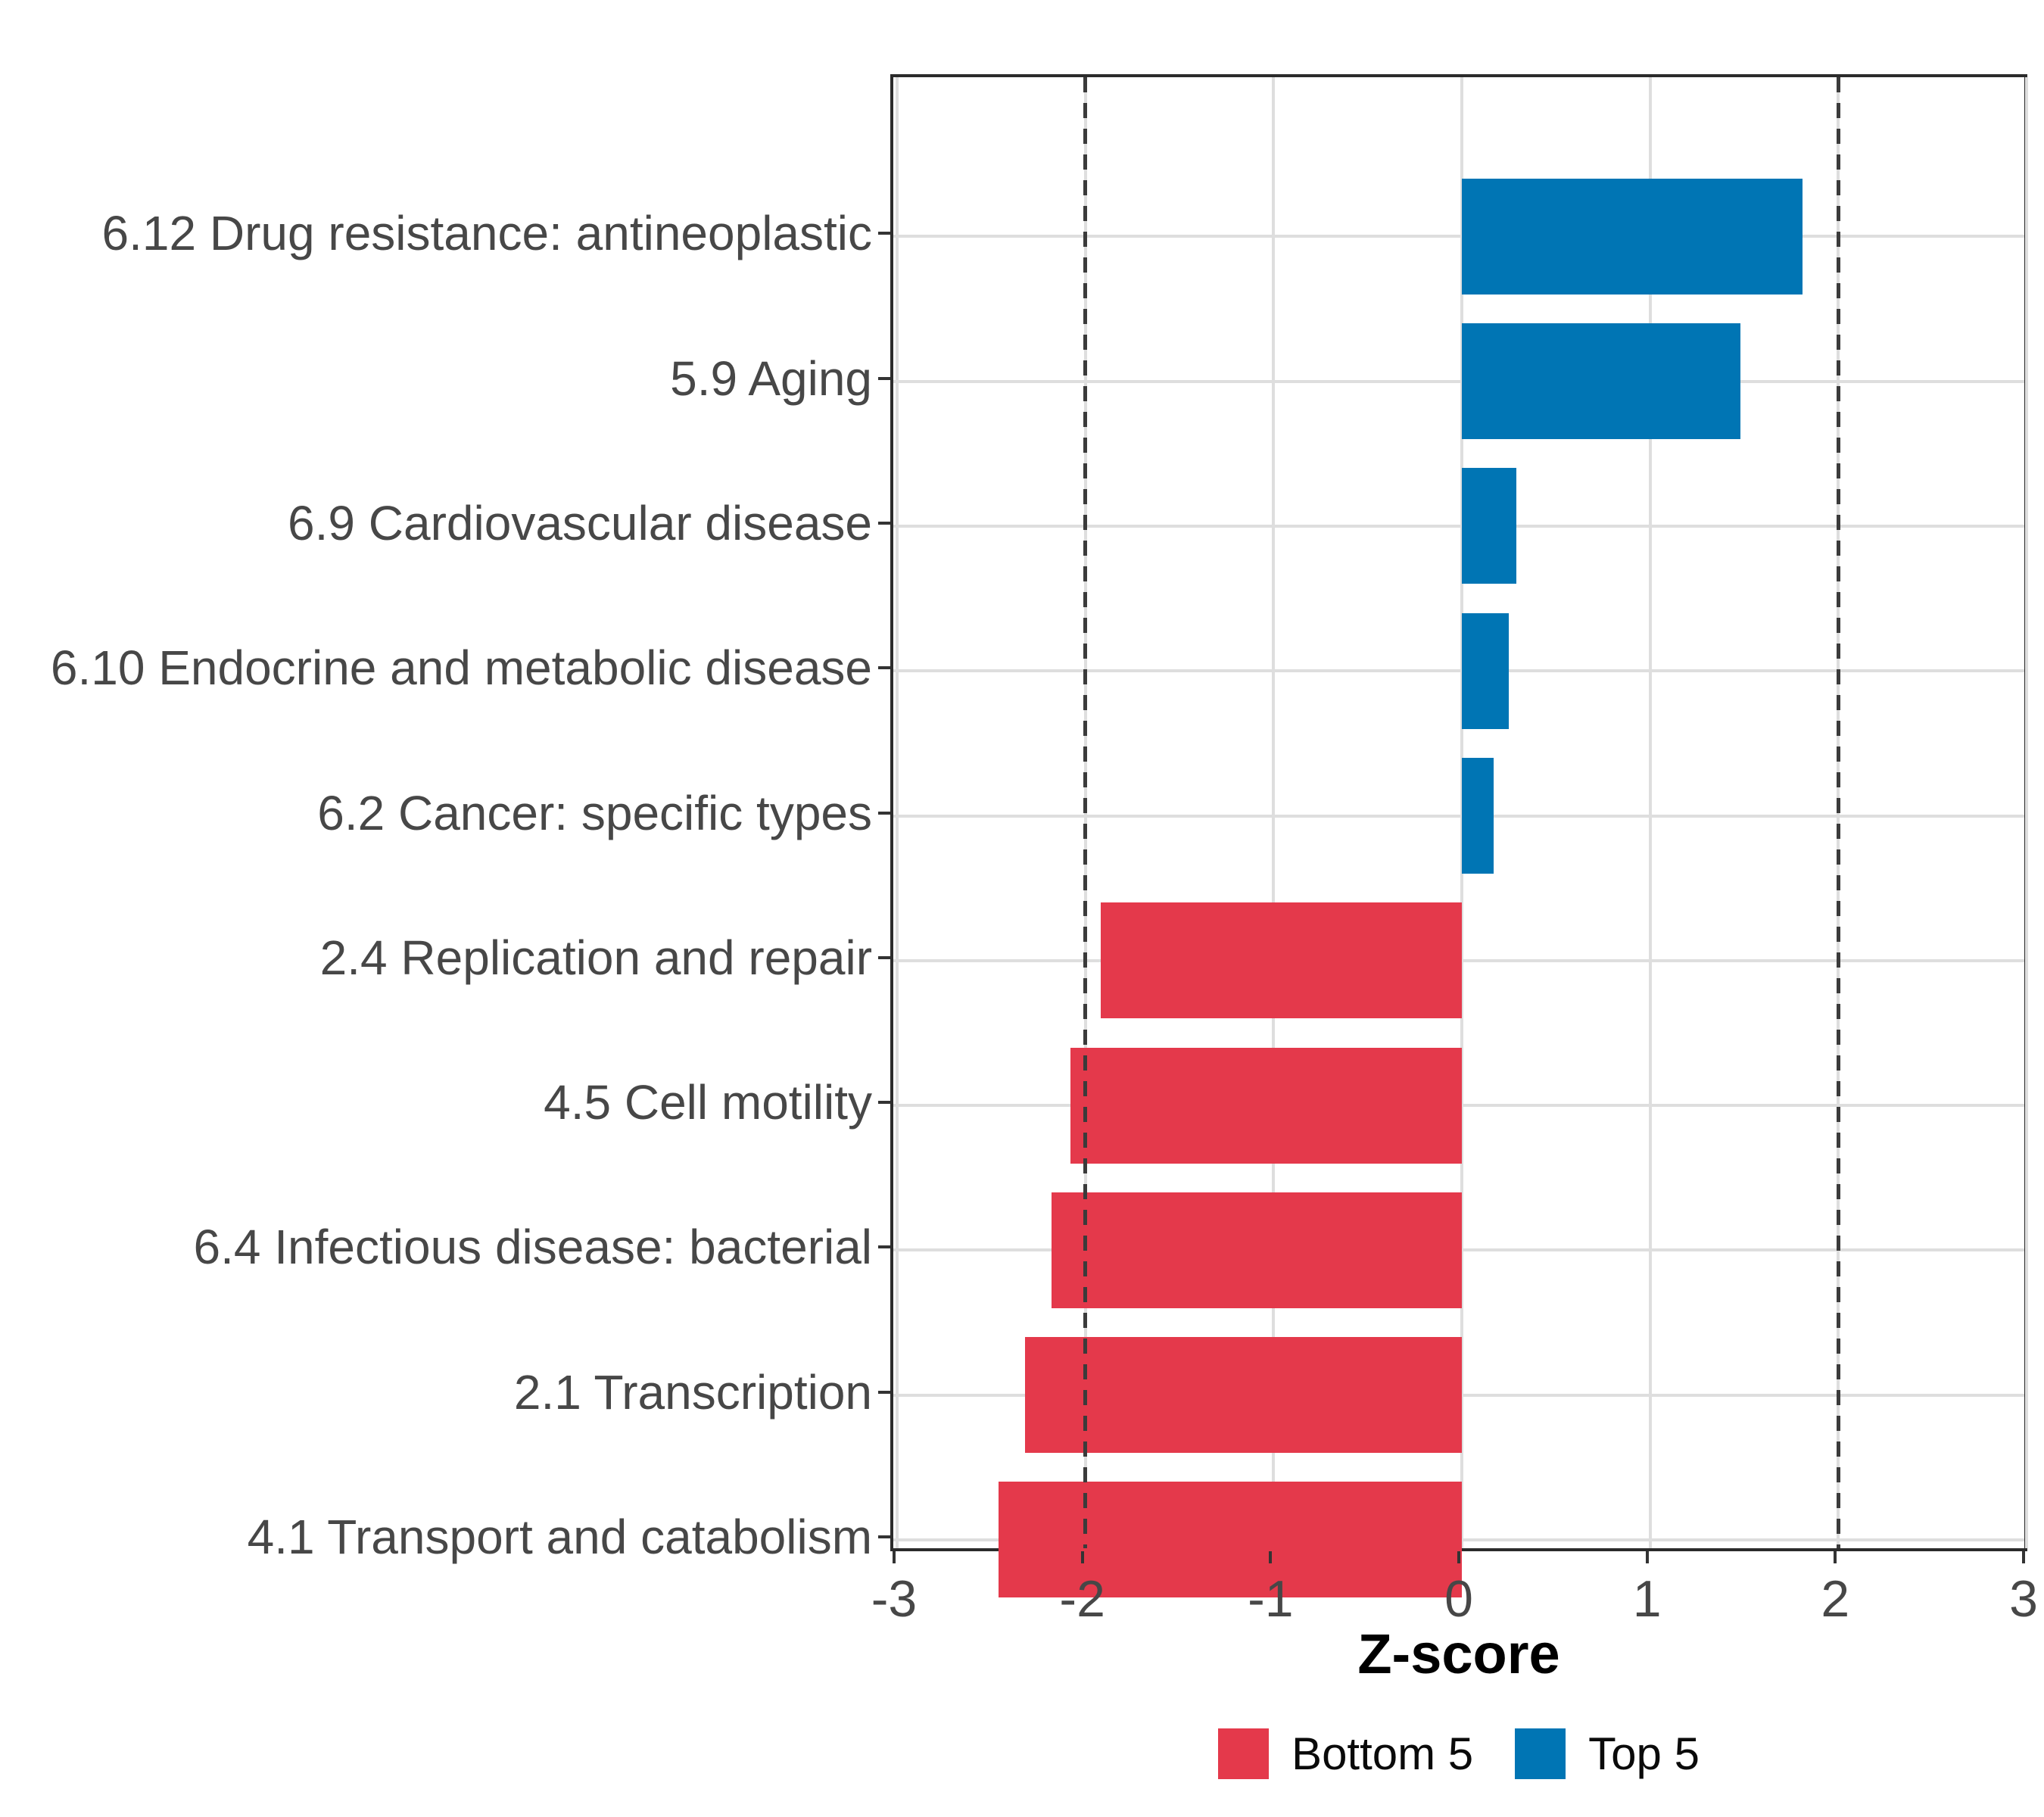  Describe the element at coordinates (1458, 381) in the screenshot. I see `h-gridline-5-9-aging` at that location.